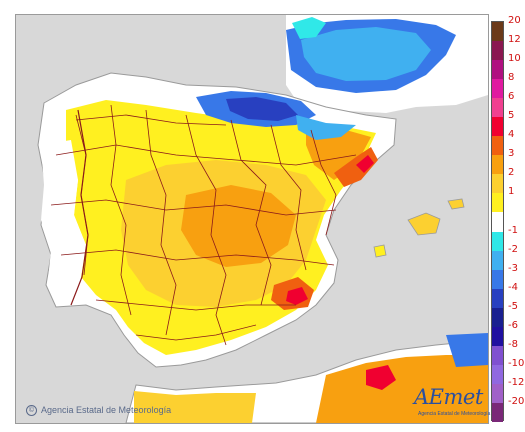  I want to click on legend-label: -8, so click(513, 344).